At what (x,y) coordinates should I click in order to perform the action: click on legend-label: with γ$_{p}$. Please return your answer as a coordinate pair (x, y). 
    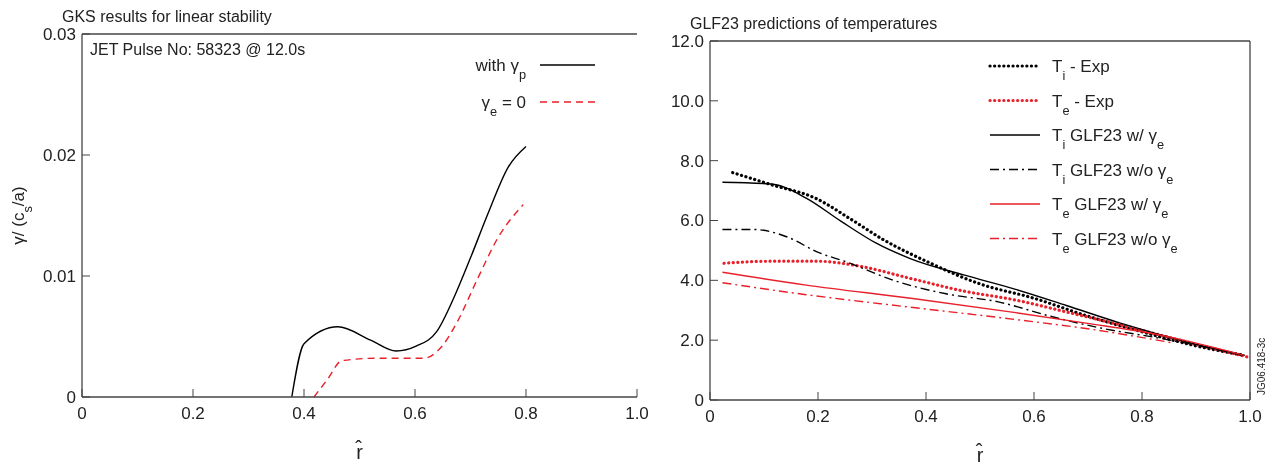
    Looking at the image, I should click on (500, 69).